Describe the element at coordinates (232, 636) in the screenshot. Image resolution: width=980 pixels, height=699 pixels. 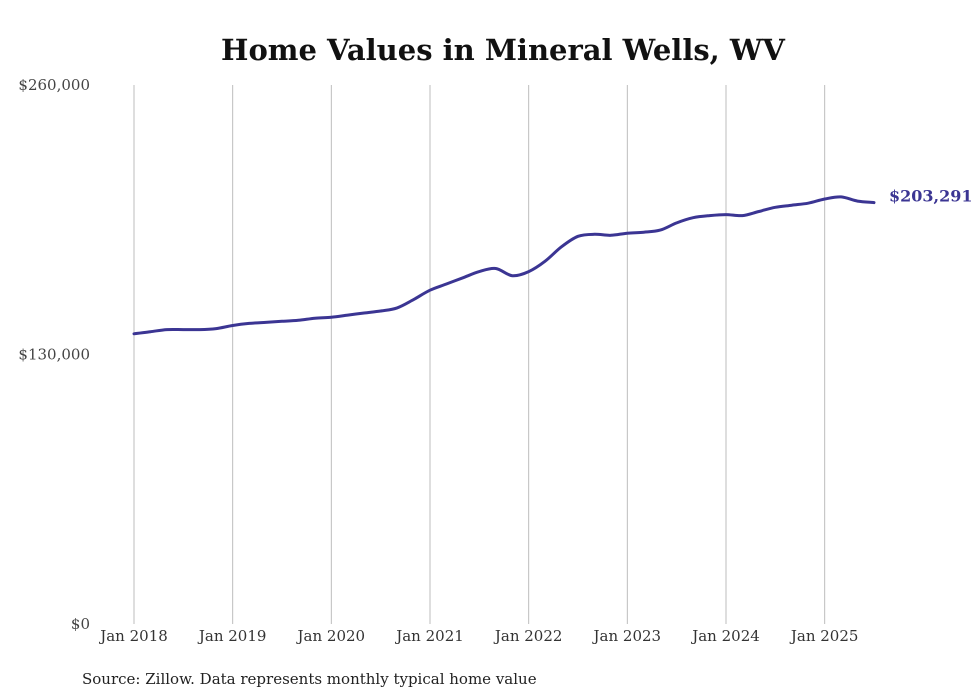
I see `x-tick-label: Jan 2019` at that location.